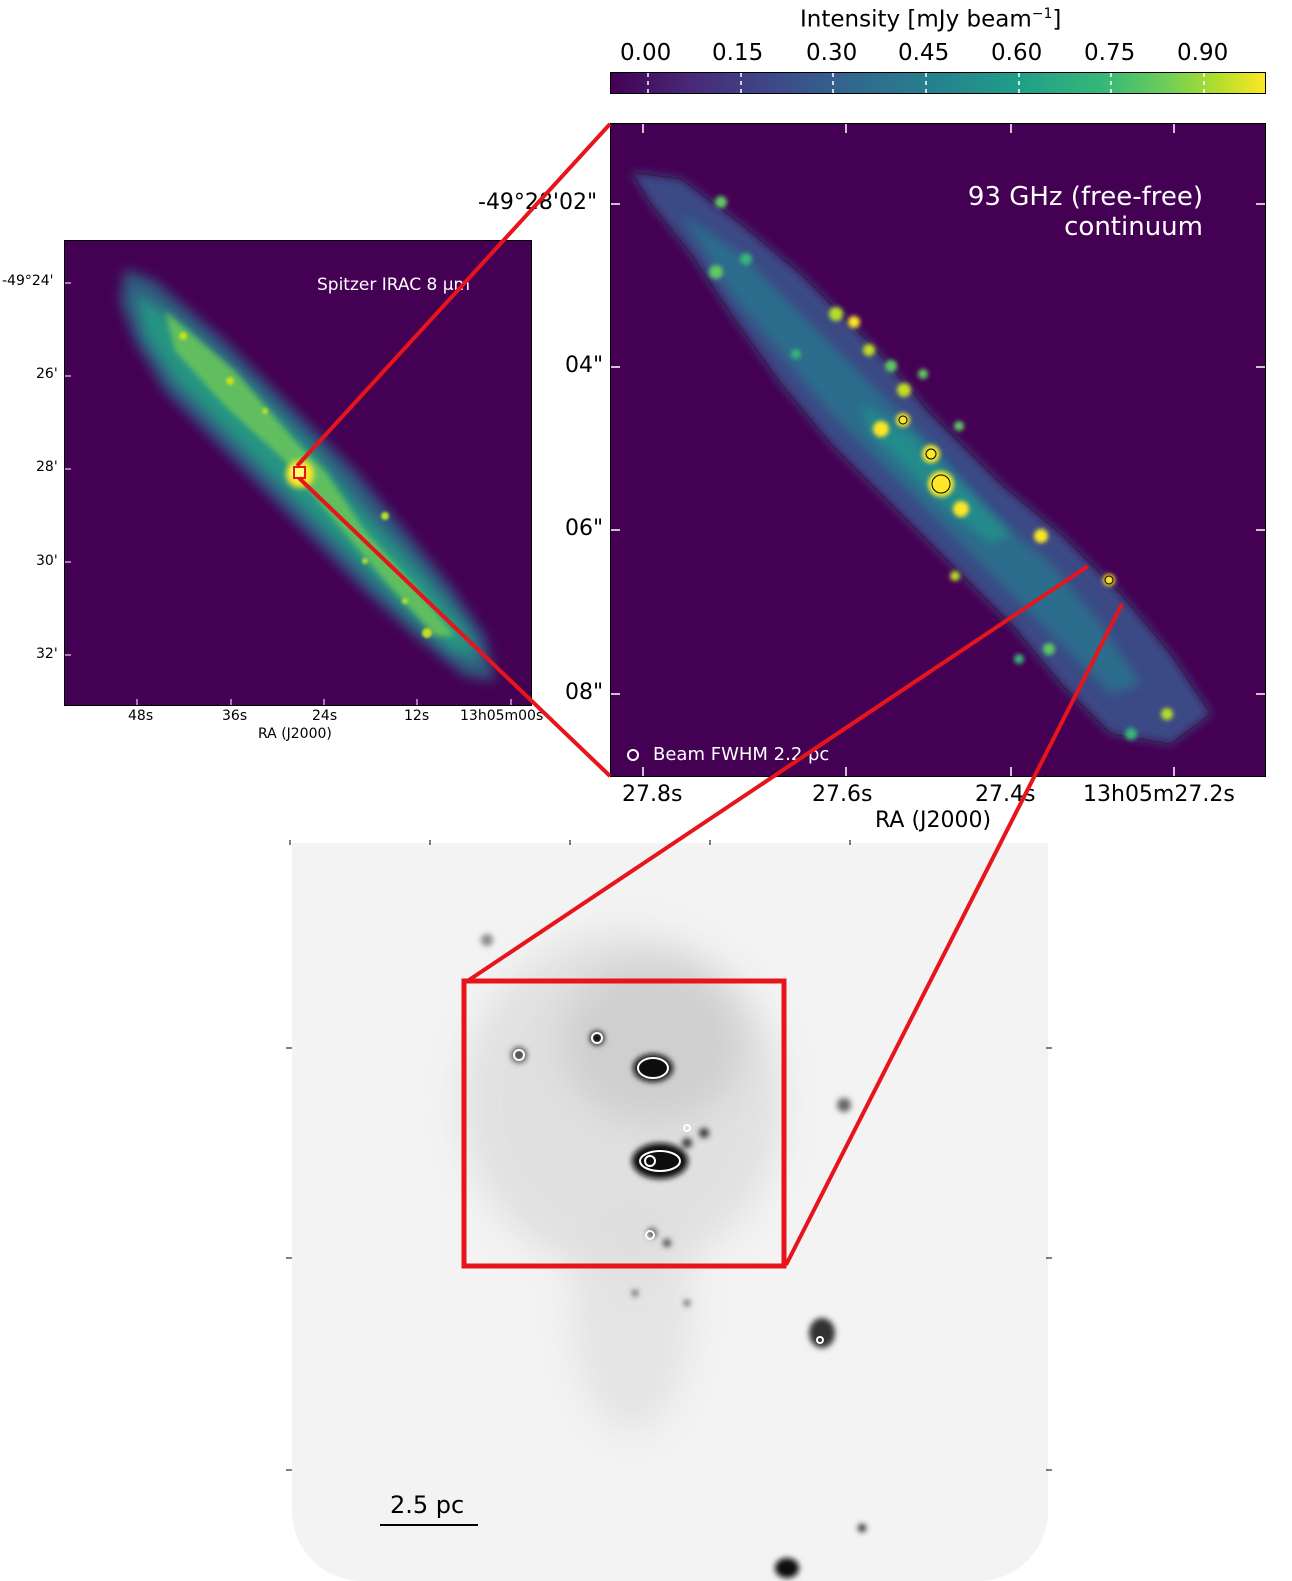 Image resolution: width=1292 pixels, height=1581 pixels. Describe the element at coordinates (741, 754) in the screenshot. I see `beam-label: Beam FWHM 2.2 pc` at that location.